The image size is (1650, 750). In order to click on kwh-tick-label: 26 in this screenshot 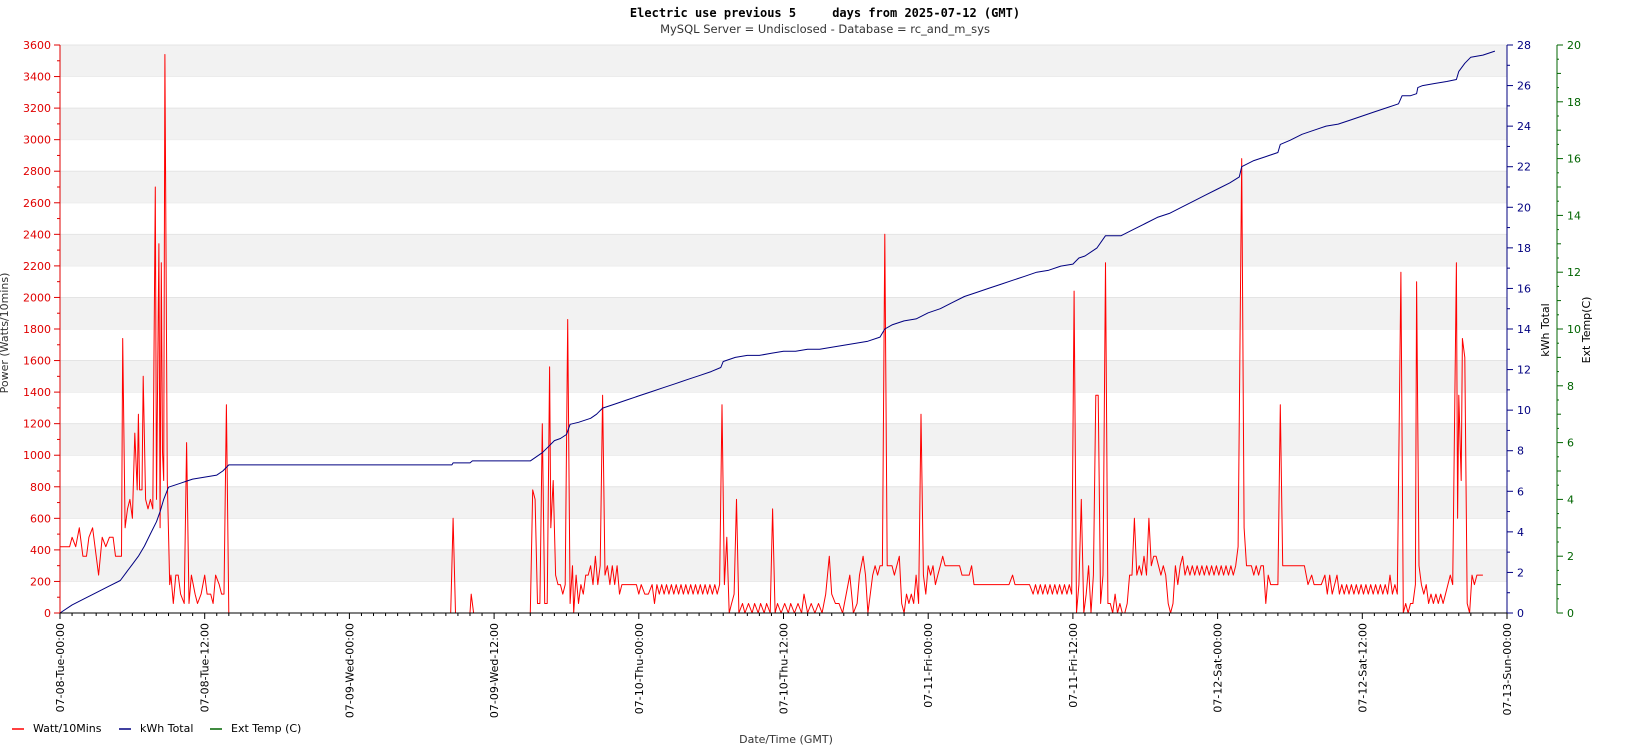, I will do `click(1524, 86)`.